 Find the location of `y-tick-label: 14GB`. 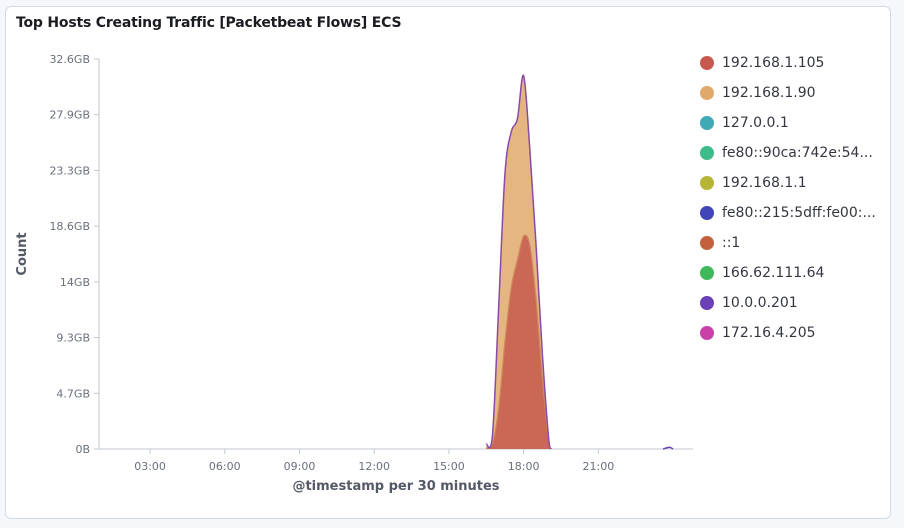

y-tick-label: 14GB is located at coordinates (75, 282).